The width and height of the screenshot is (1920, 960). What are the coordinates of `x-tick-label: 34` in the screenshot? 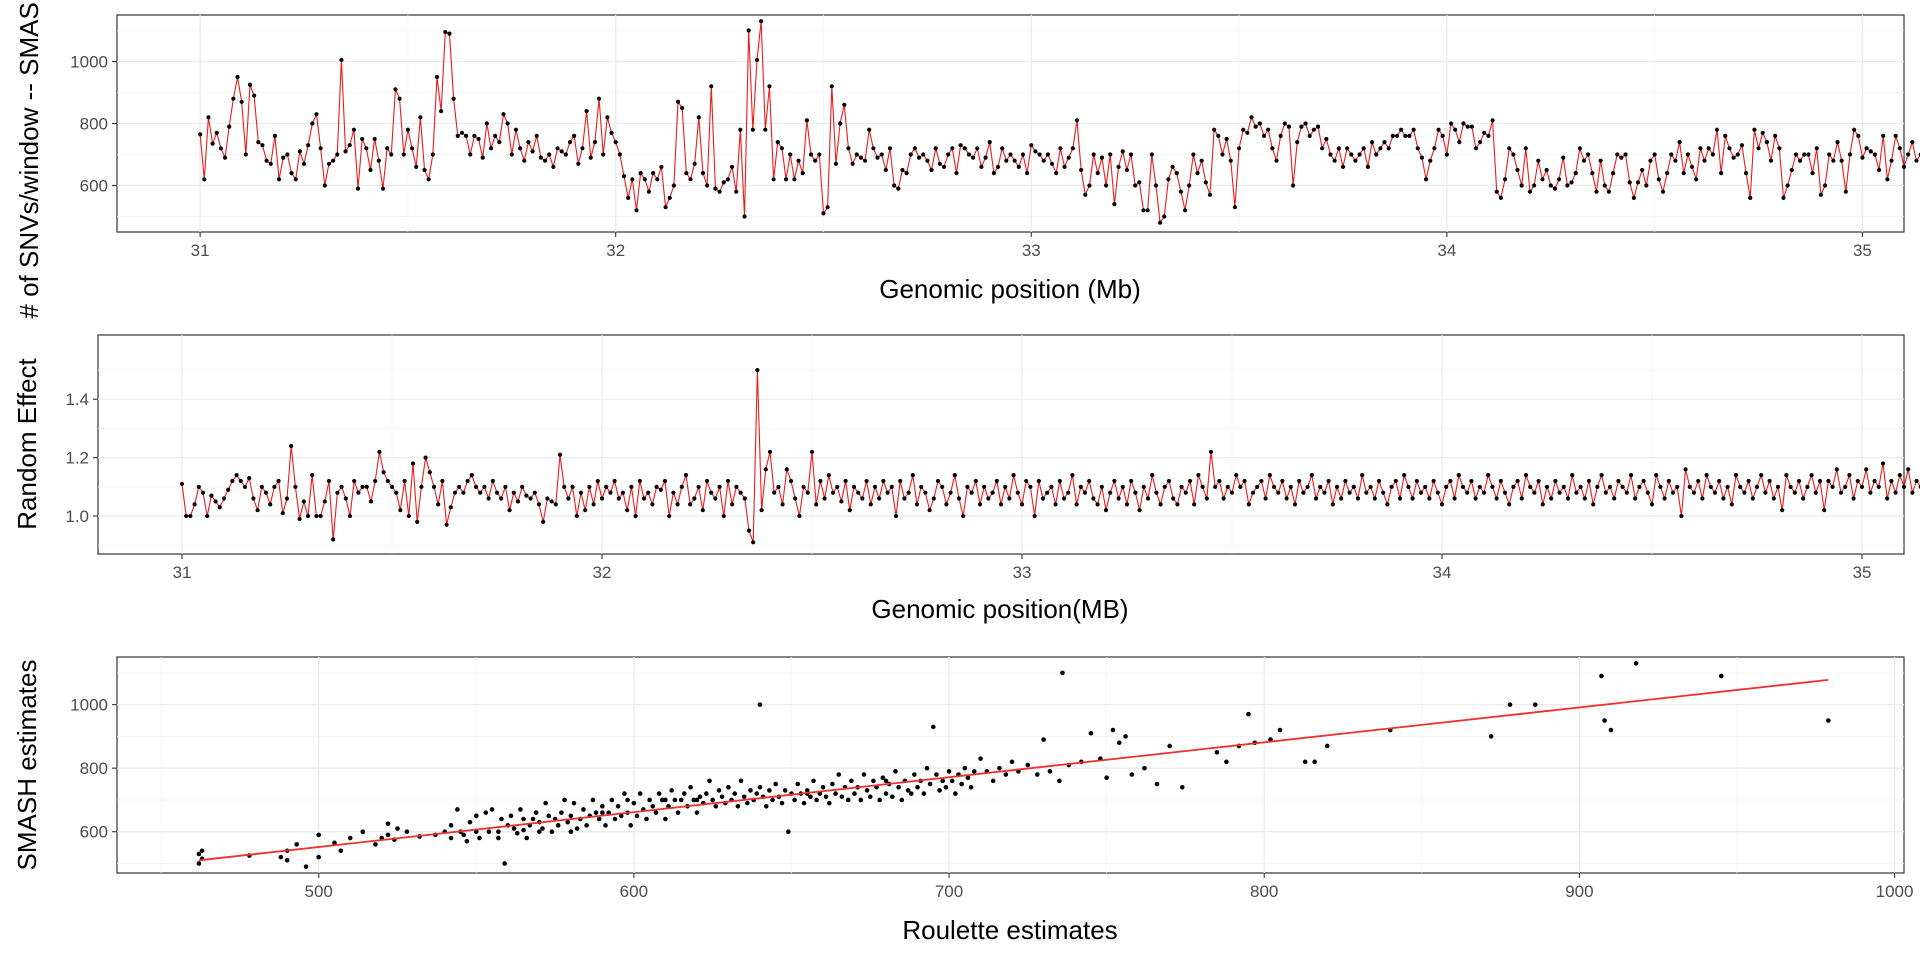 It's located at (1442, 572).